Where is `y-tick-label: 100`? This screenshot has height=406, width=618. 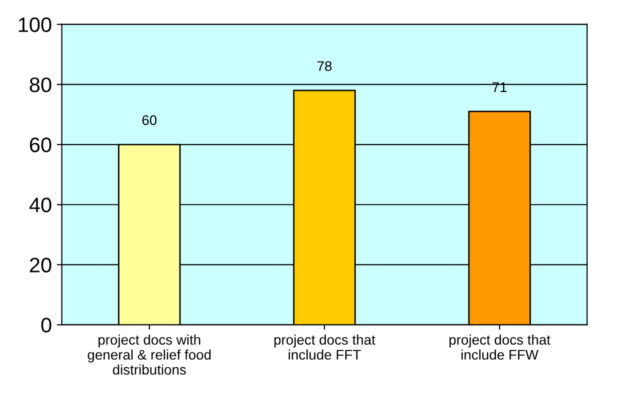
y-tick-label: 100 is located at coordinates (35, 24).